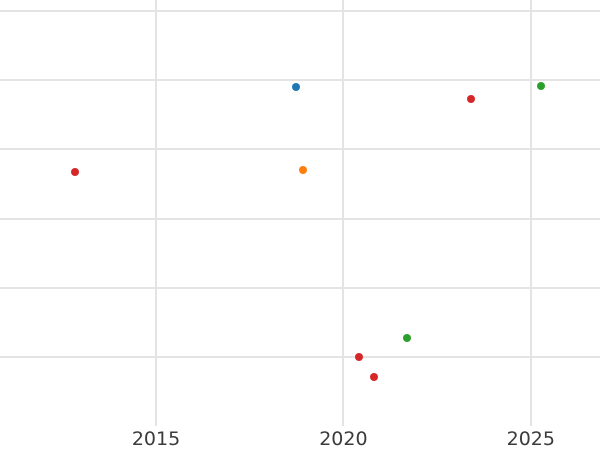  Describe the element at coordinates (530, 438) in the screenshot. I see `x-tick-label-2025: 2025` at that location.